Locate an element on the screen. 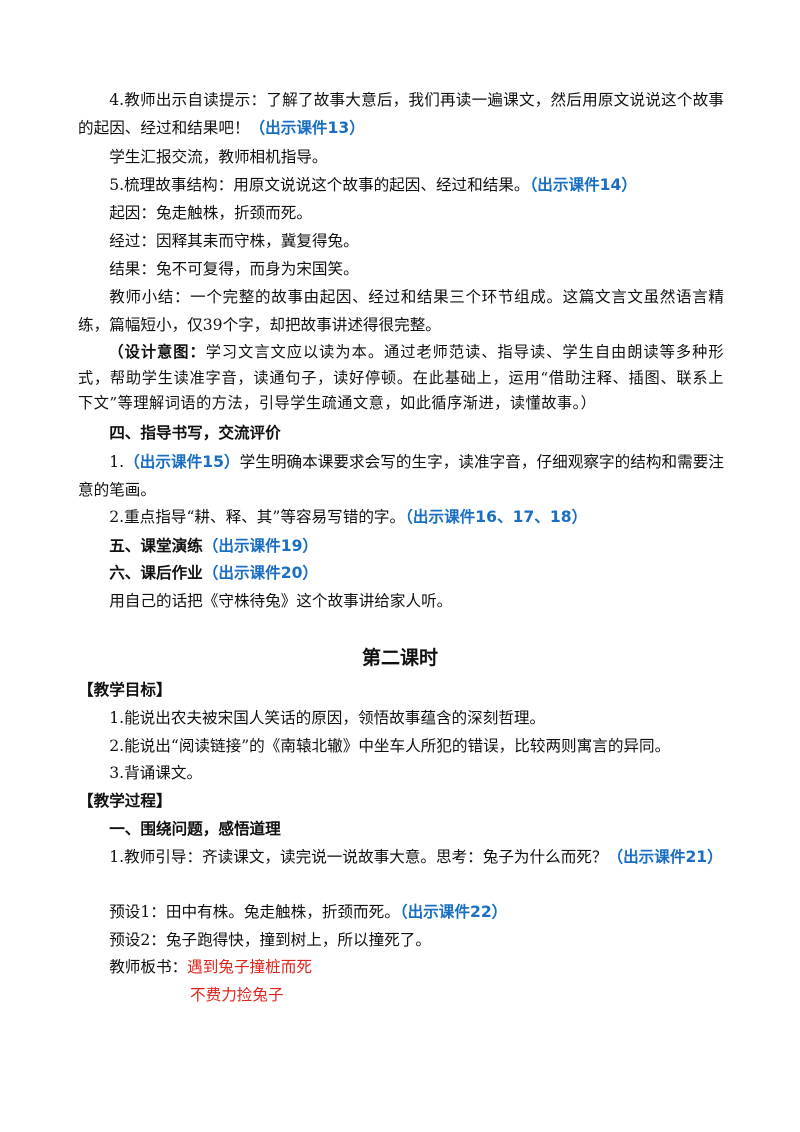 This screenshot has width=800, height=1132. section-heading: 六、课后作业（出示课件20） is located at coordinates (401, 573).